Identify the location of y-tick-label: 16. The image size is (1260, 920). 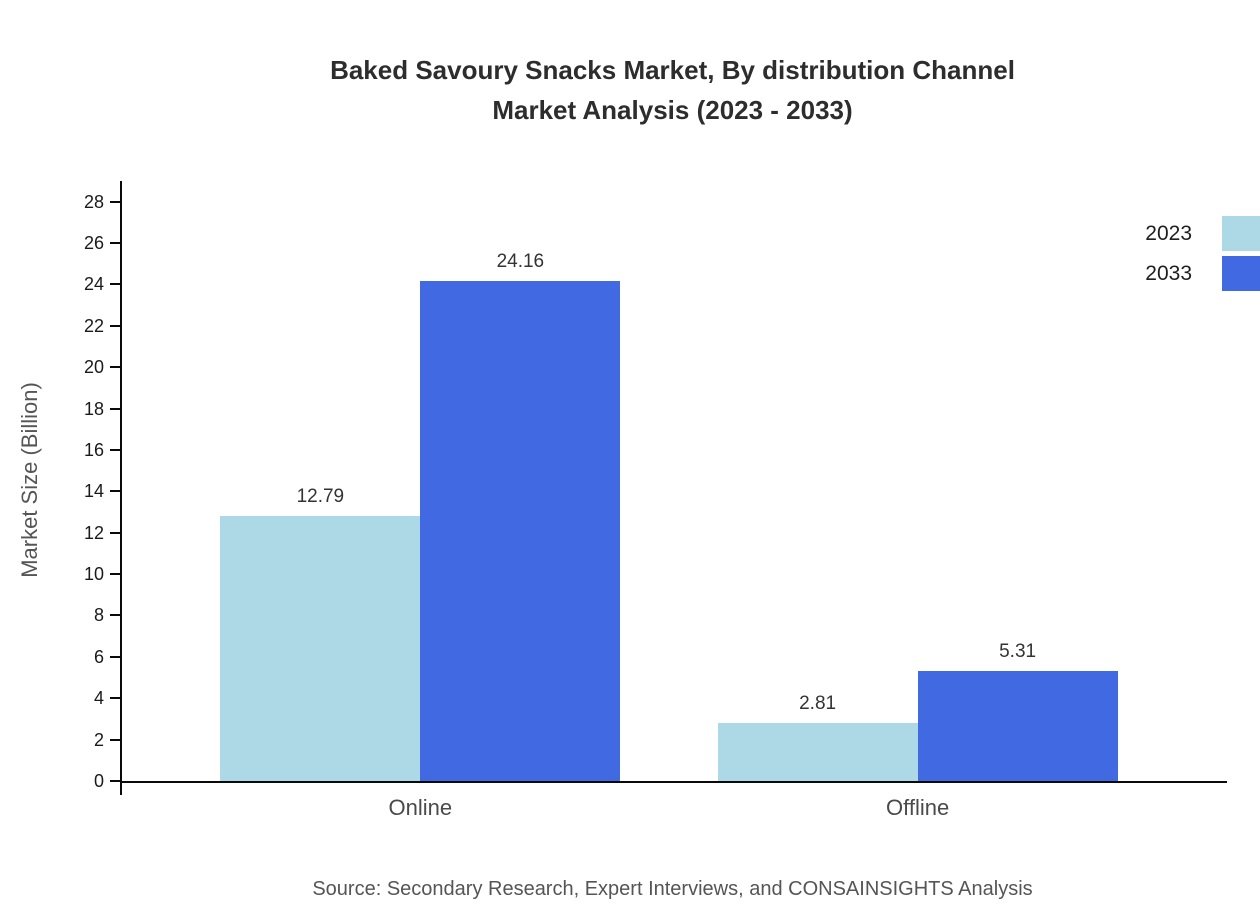
(93, 449).